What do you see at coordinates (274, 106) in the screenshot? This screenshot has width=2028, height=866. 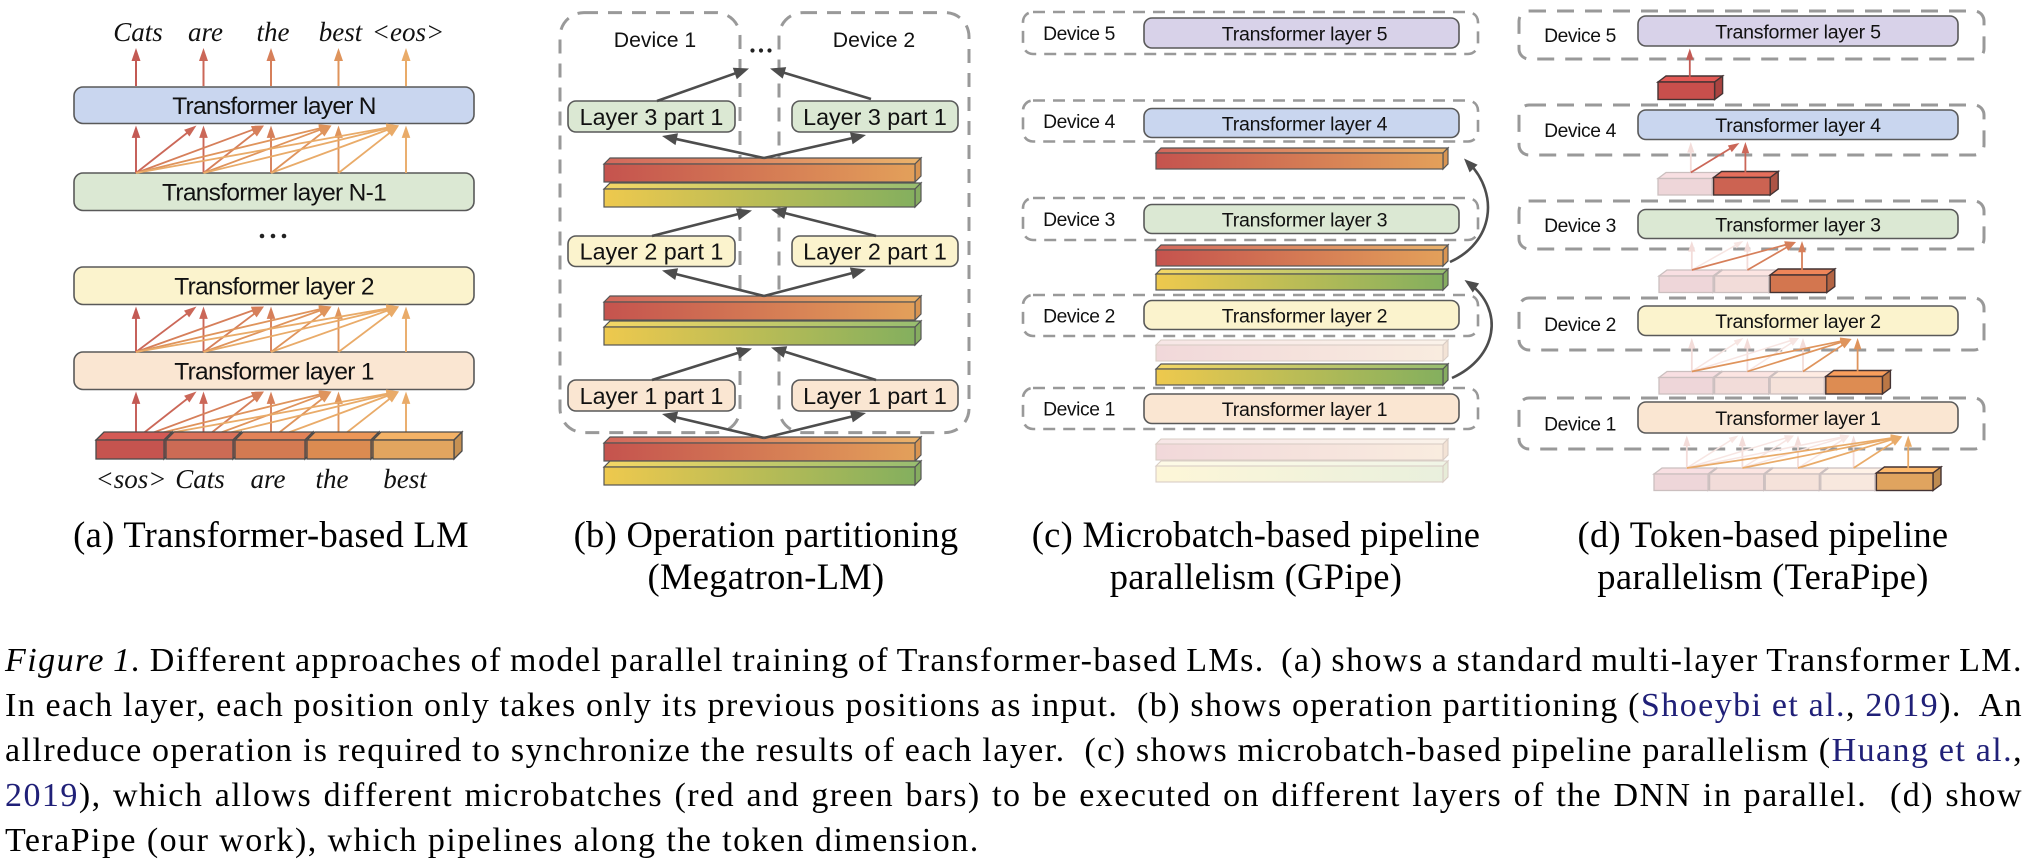 I see `svg-text: Transformer layer N` at bounding box center [274, 106].